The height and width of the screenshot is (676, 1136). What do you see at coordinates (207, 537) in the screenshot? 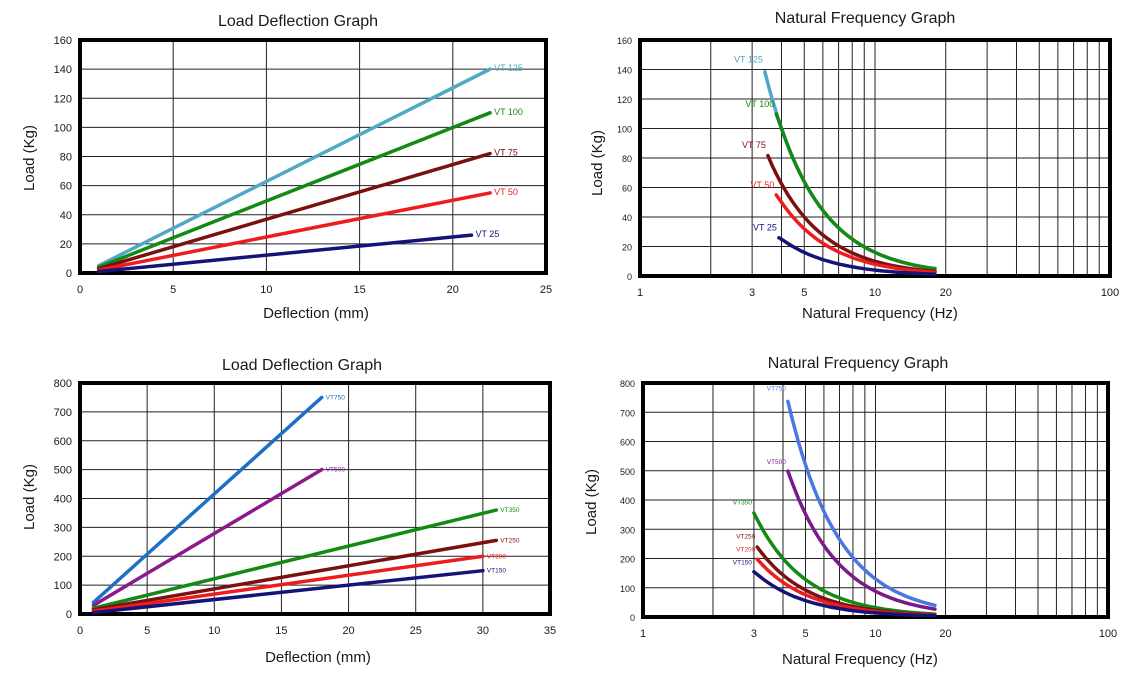
I see `series-line-vt500` at bounding box center [207, 537].